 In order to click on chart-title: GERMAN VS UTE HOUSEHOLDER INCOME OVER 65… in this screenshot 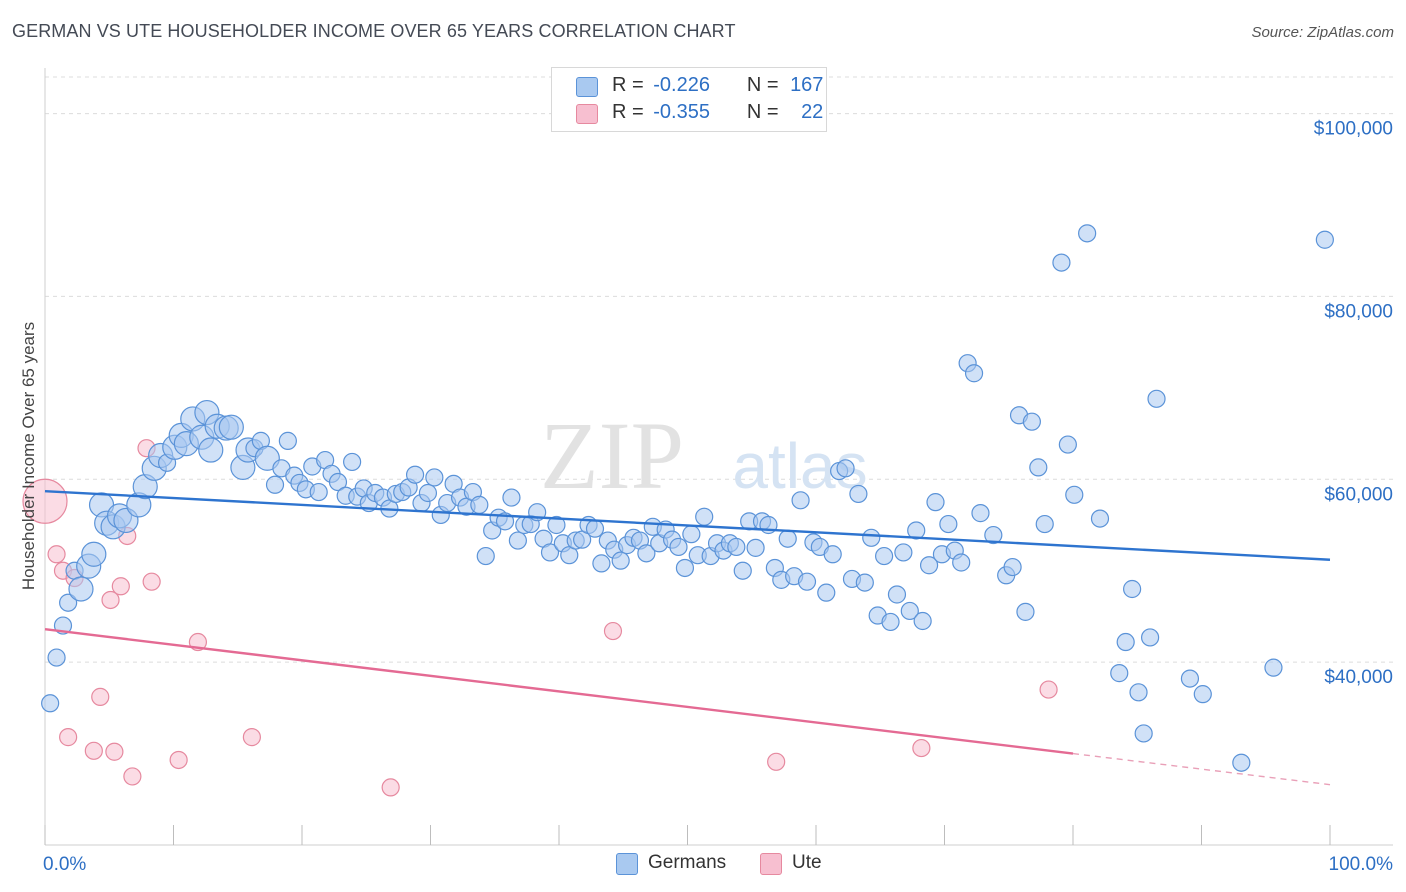, I will do `click(374, 31)`.